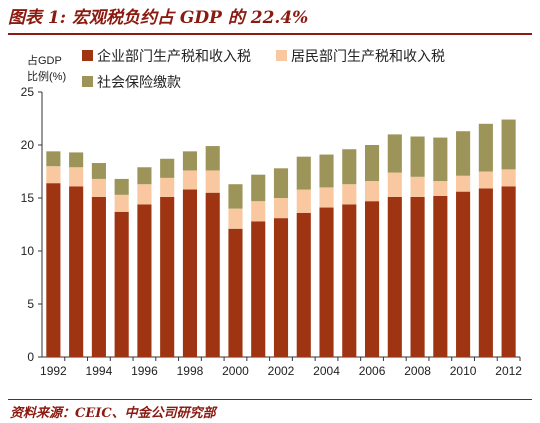 The width and height of the screenshot is (540, 423). Describe the element at coordinates (98, 276) in the screenshot. I see `bar-segment-1-1994` at that location.